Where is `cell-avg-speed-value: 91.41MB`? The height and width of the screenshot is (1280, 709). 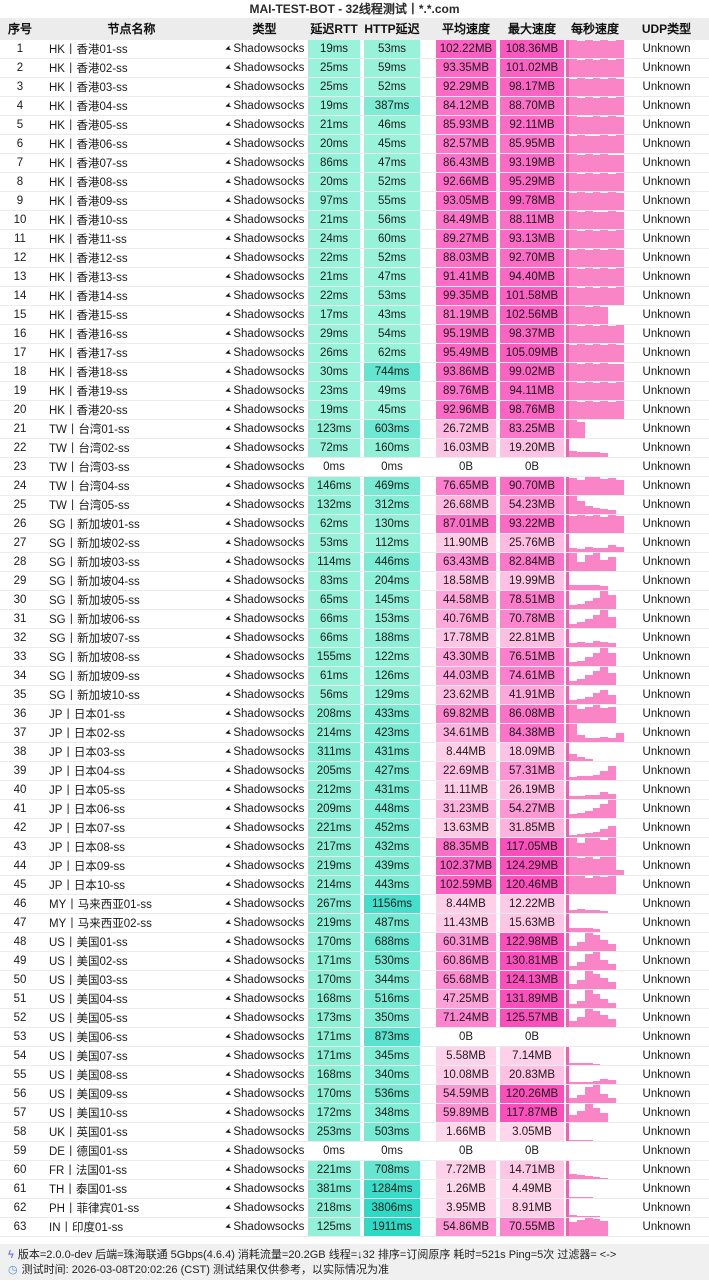
cell-avg-speed-value: 91.41MB is located at coordinates (466, 277).